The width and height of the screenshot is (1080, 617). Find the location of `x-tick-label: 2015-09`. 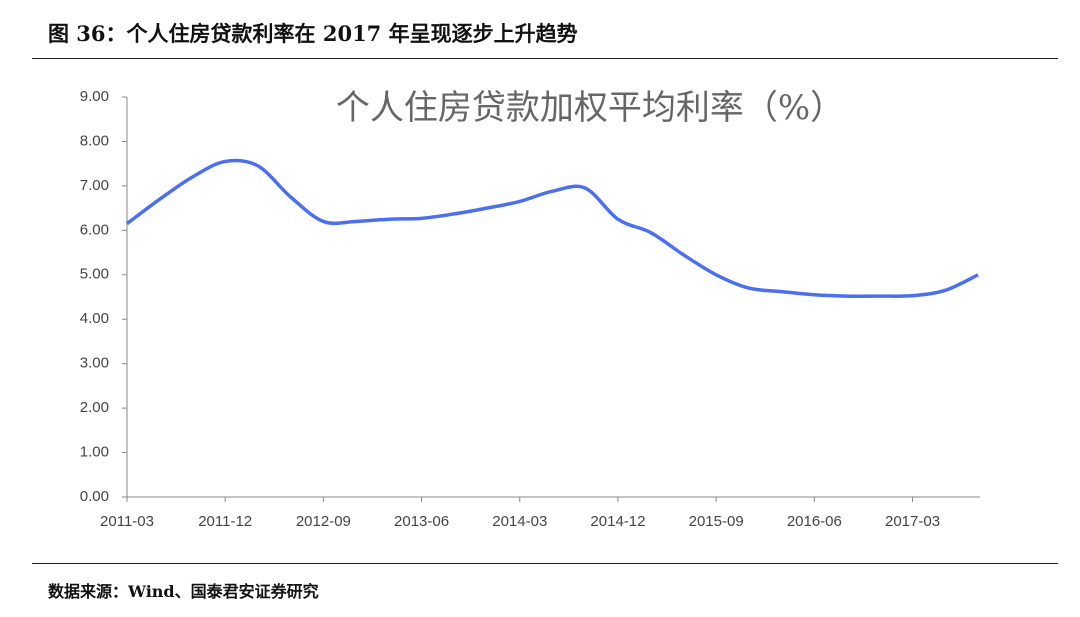

x-tick-label: 2015-09 is located at coordinates (716, 521).